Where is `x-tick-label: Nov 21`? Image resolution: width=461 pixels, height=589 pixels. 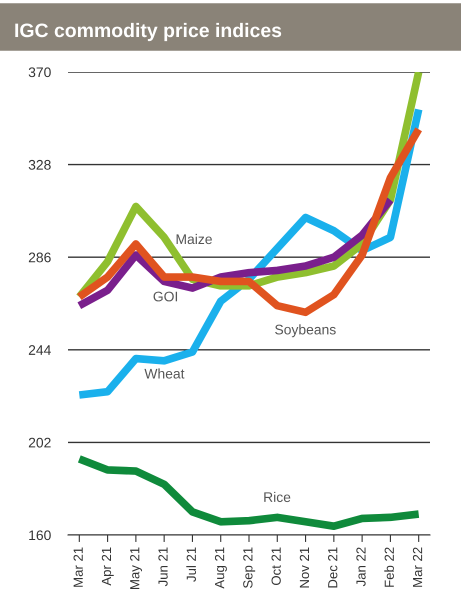 x-tick-label: Nov 21 is located at coordinates (305, 567).